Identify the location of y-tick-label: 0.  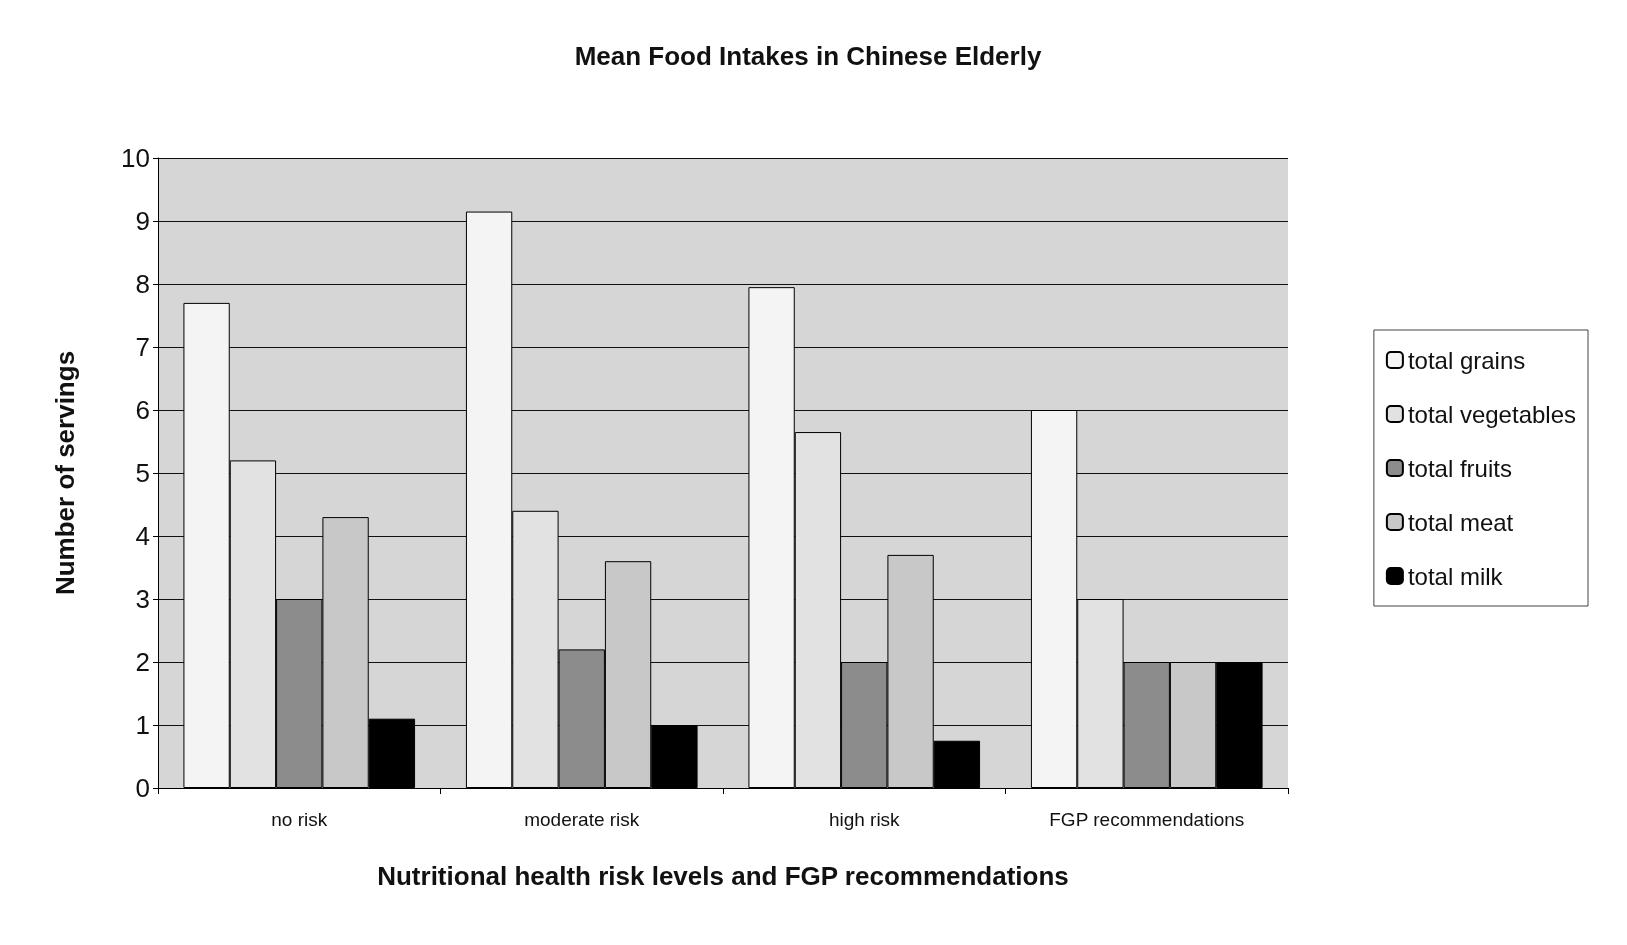
(142, 788).